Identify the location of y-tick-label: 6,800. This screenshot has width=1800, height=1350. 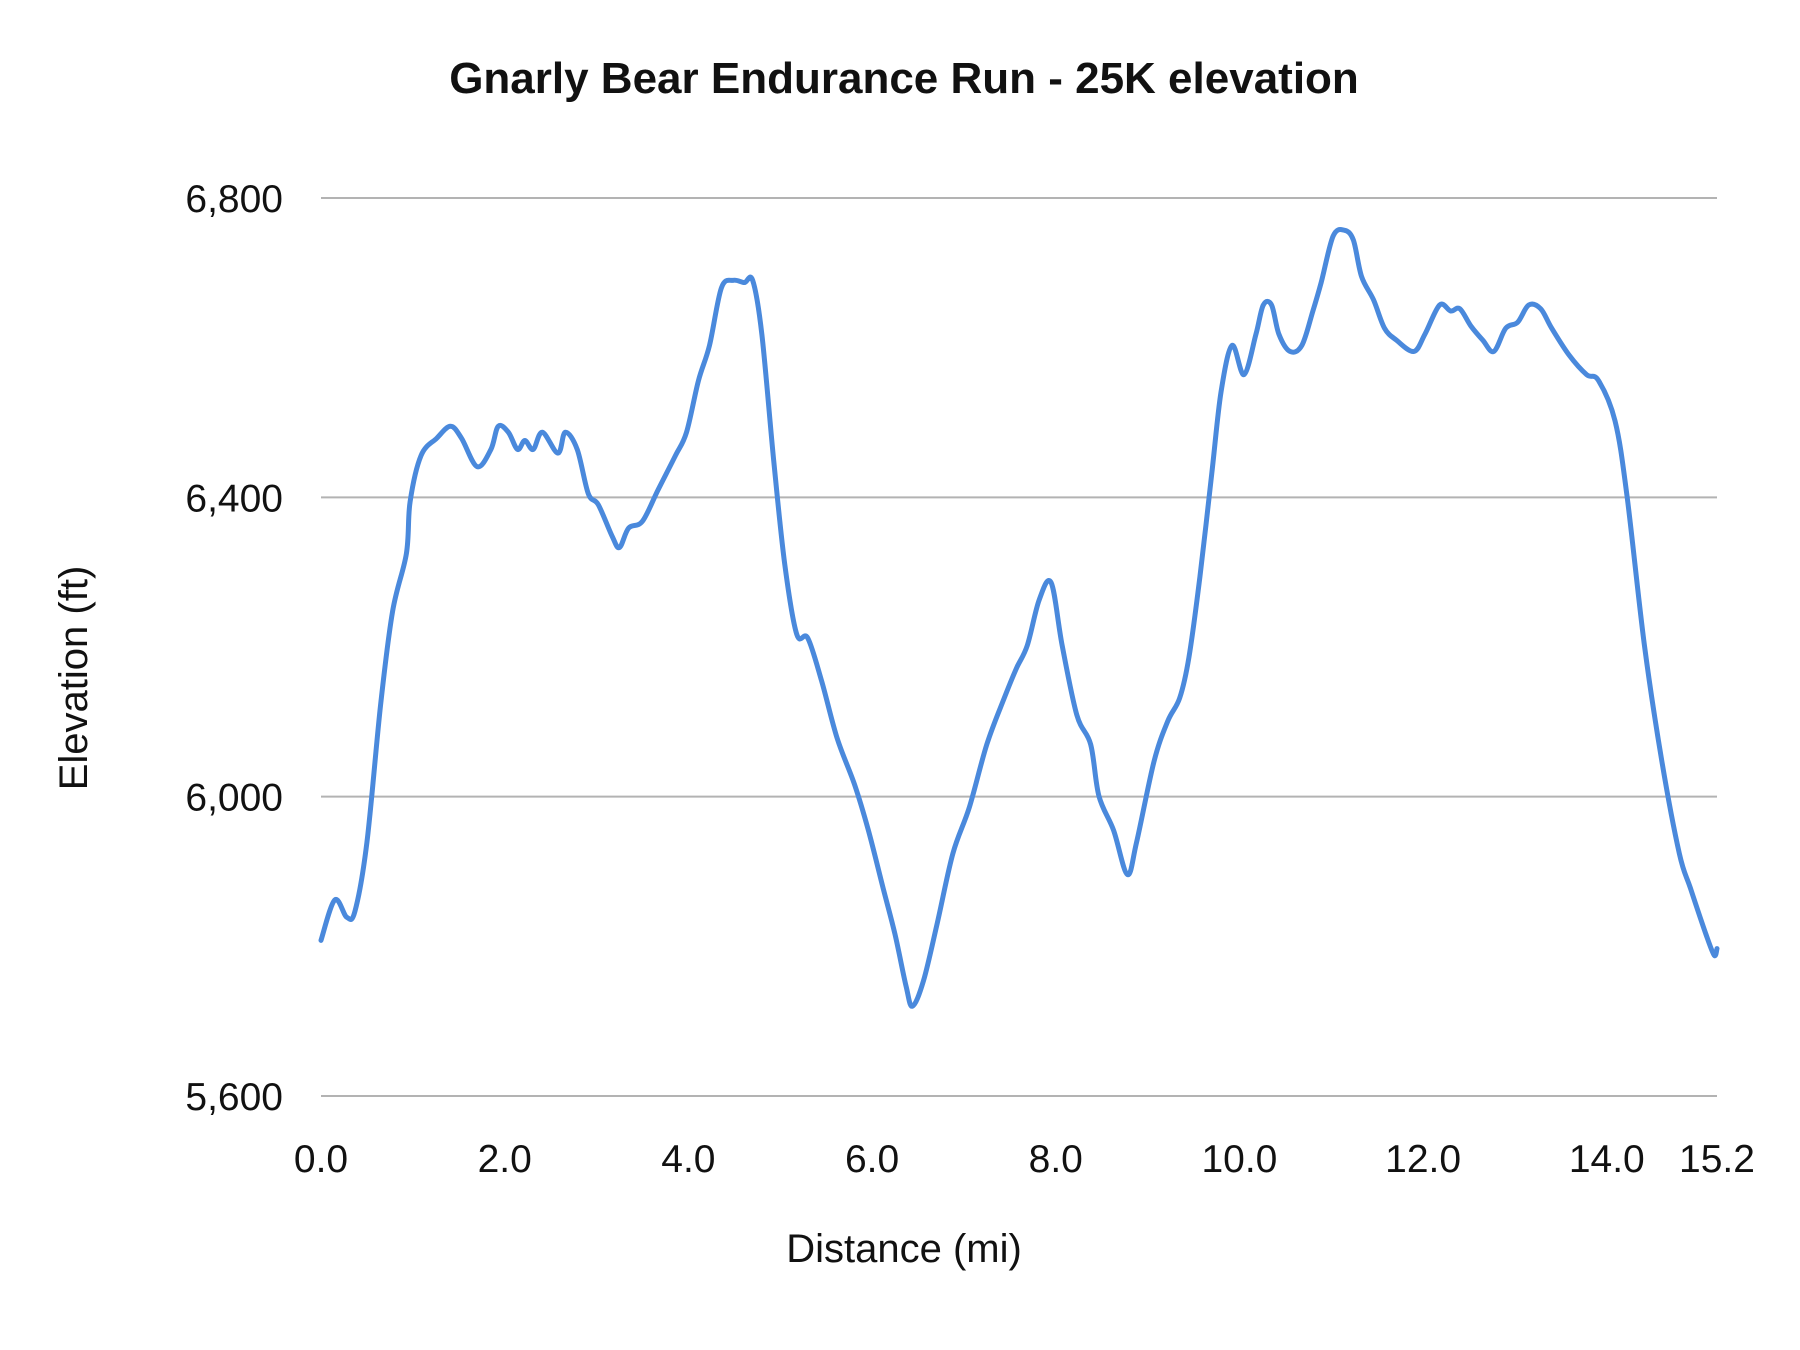
(234, 199).